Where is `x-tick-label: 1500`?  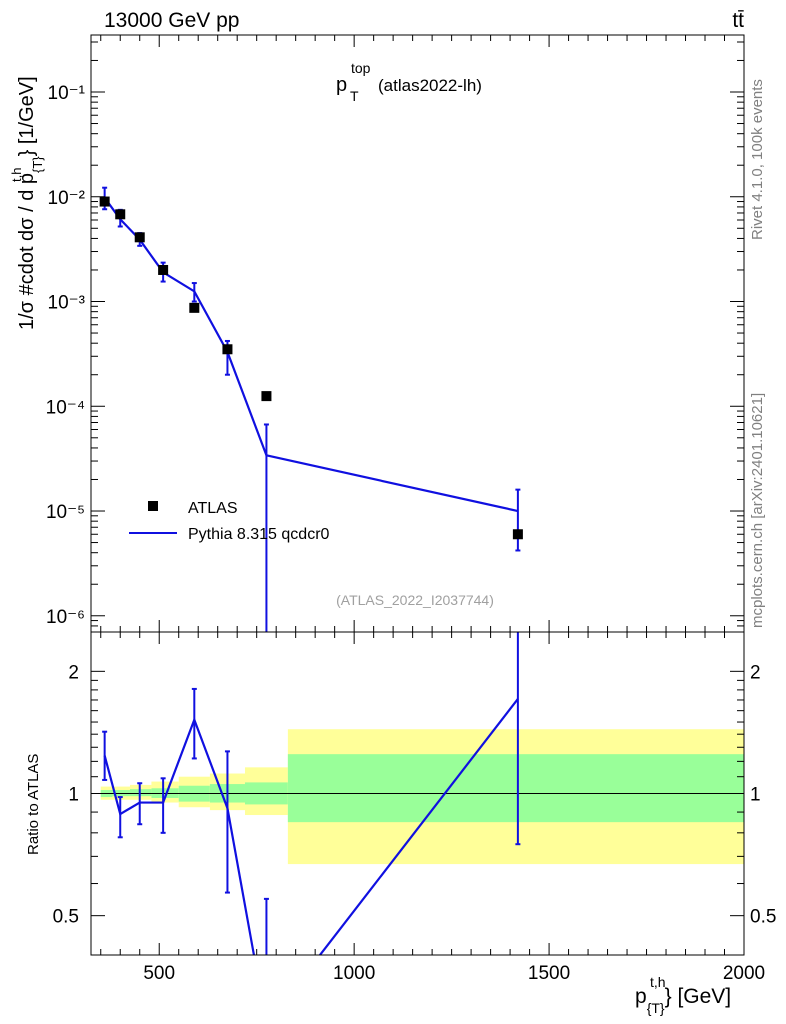 x-tick-label: 1500 is located at coordinates (549, 973).